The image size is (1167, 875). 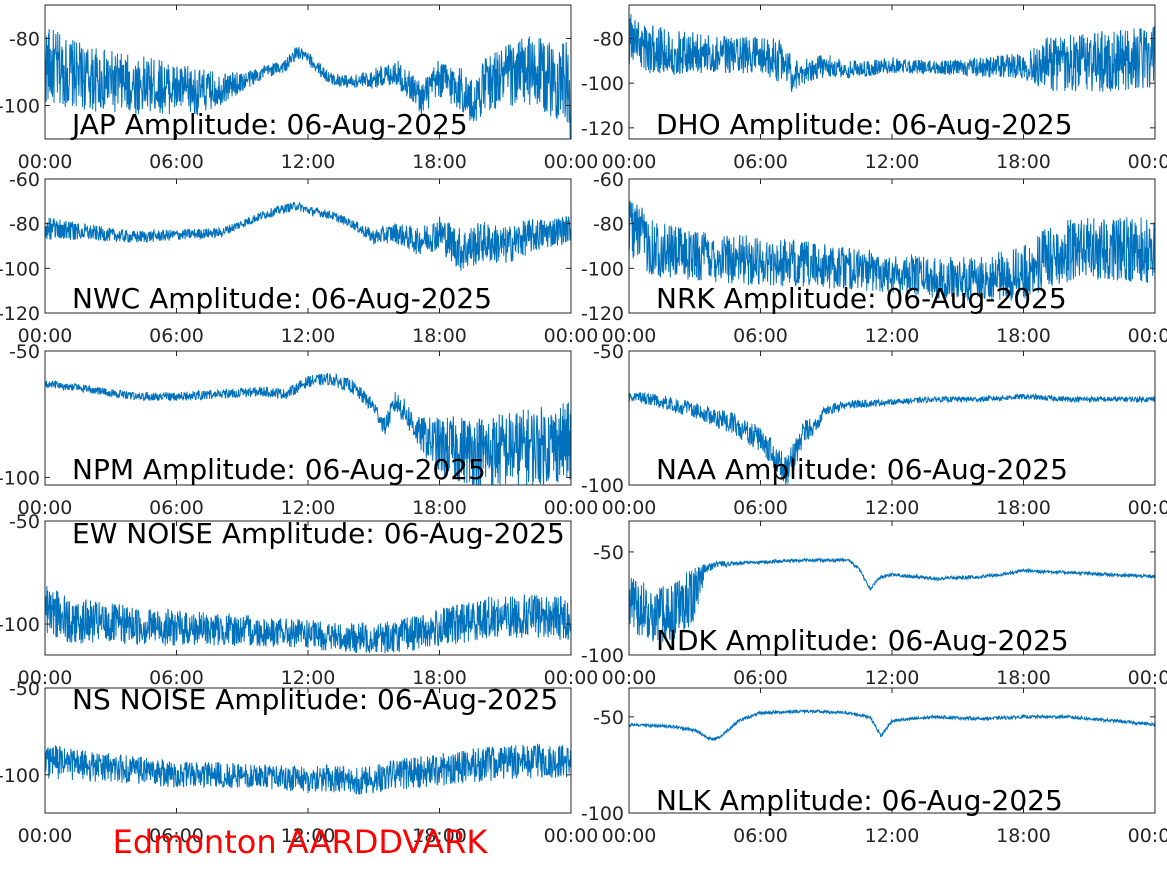 I want to click on chart-title: JAP Amplitude: 06-Aug-2025, so click(x=269, y=124).